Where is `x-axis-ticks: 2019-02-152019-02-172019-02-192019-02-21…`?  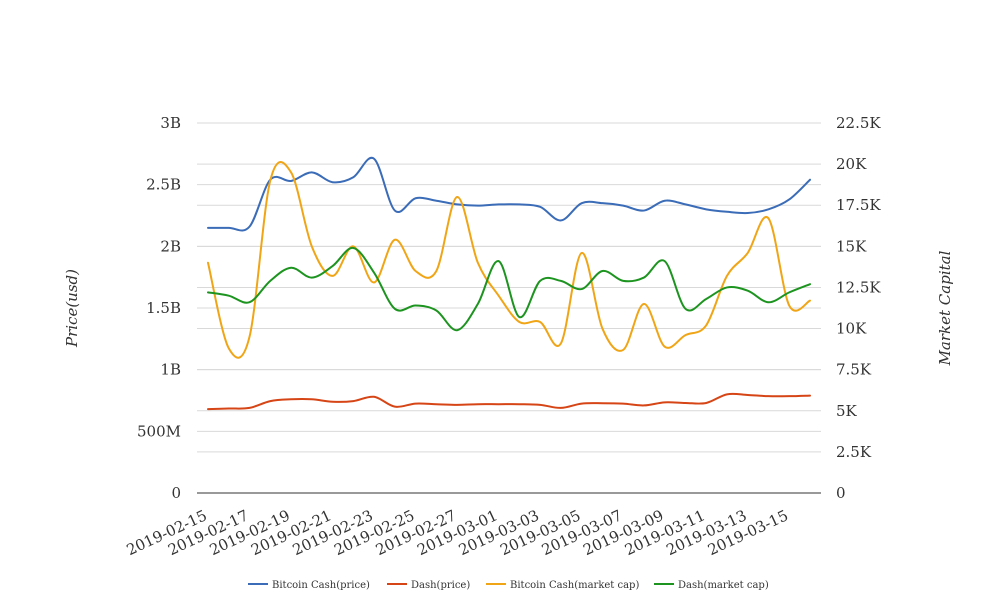
x-axis-ticks: 2019-02-152019-02-172019-02-192019-02-21… is located at coordinates (457, 532).